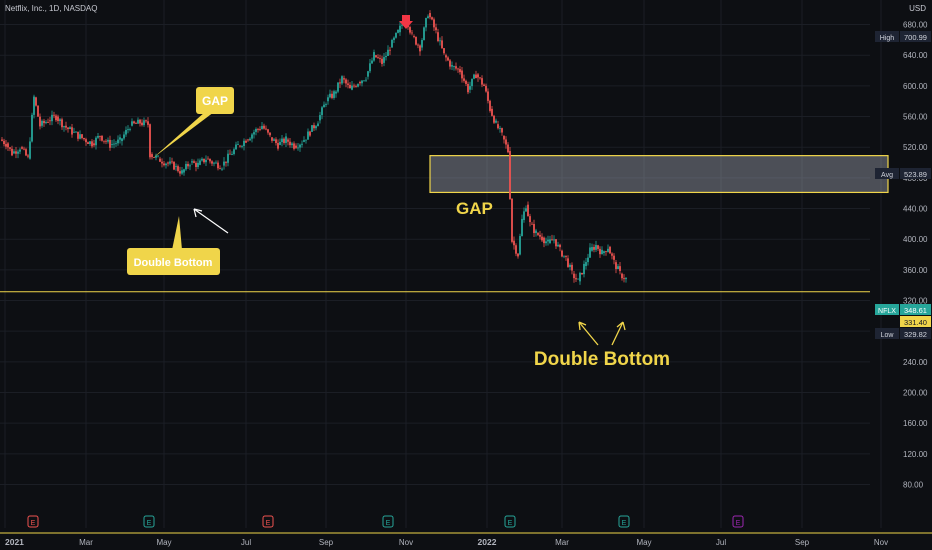 The height and width of the screenshot is (550, 932). I want to click on y-tick-label: 240.00, so click(915, 362).